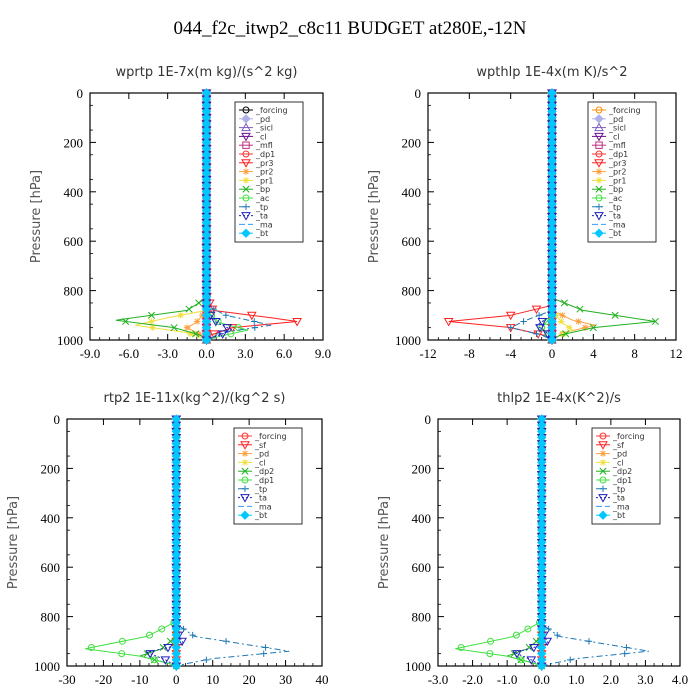  What do you see at coordinates (260, 489) in the screenshot?
I see `legend-label: _tp` at bounding box center [260, 489].